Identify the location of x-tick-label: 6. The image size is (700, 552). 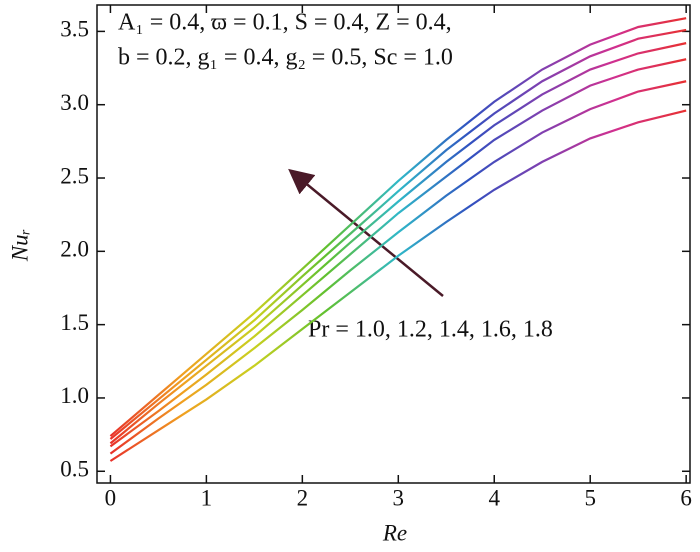
(686, 497).